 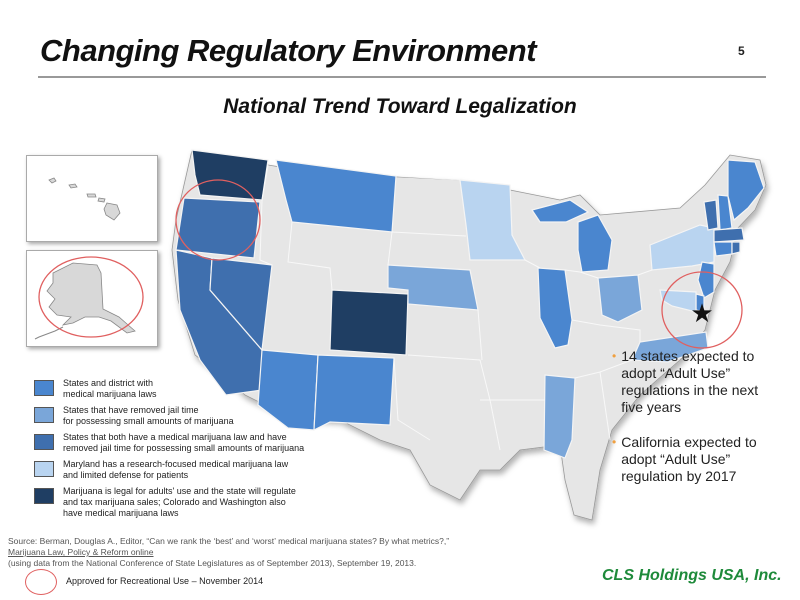 I want to click on alaska-shape, so click(x=91, y=298).